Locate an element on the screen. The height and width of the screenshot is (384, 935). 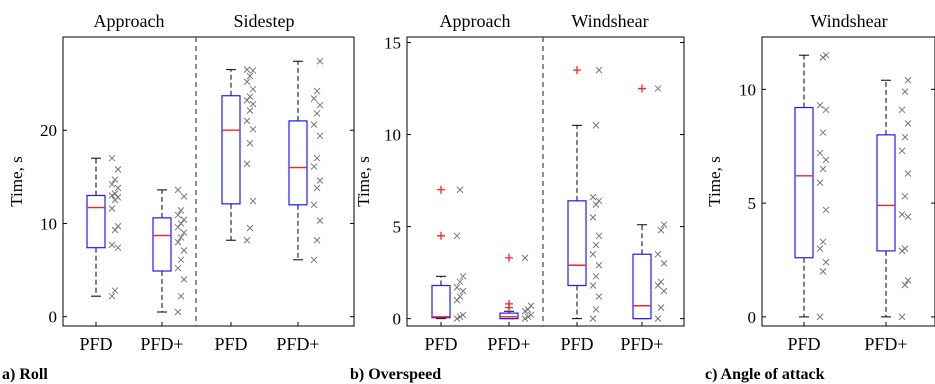
box-3: PFD is located at coordinates (581, 210).